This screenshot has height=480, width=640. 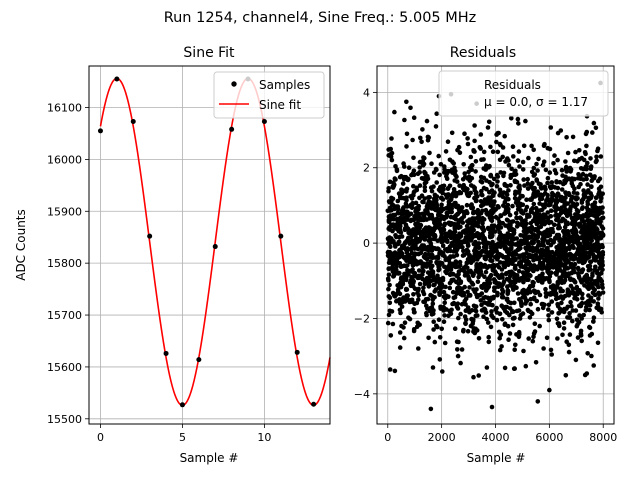 What do you see at coordinates (269, 95) in the screenshot?
I see `sine-fit-legend-box` at bounding box center [269, 95].